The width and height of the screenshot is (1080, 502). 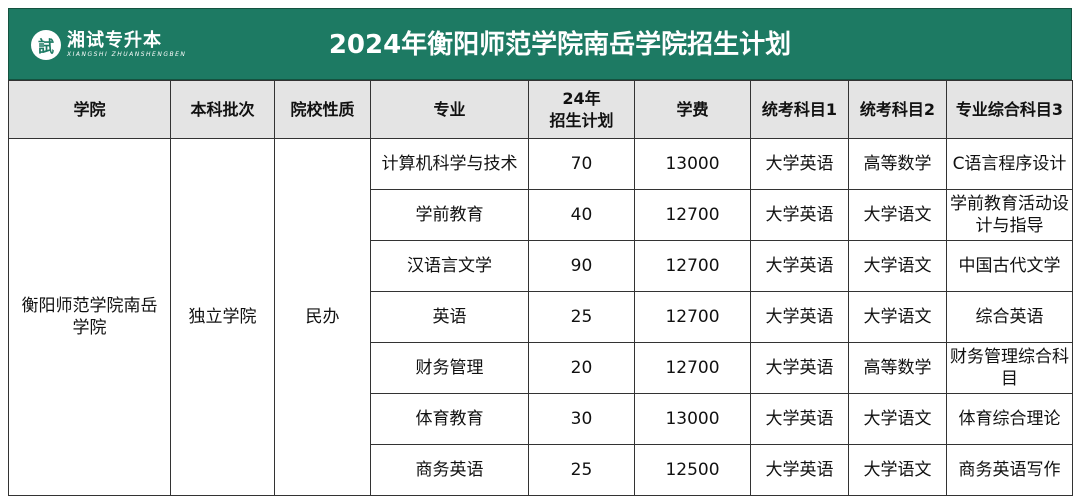 What do you see at coordinates (127, 54) in the screenshot?
I see `logo-pinyin: XIANGSHI ZHUANSHENGBEN` at bounding box center [127, 54].